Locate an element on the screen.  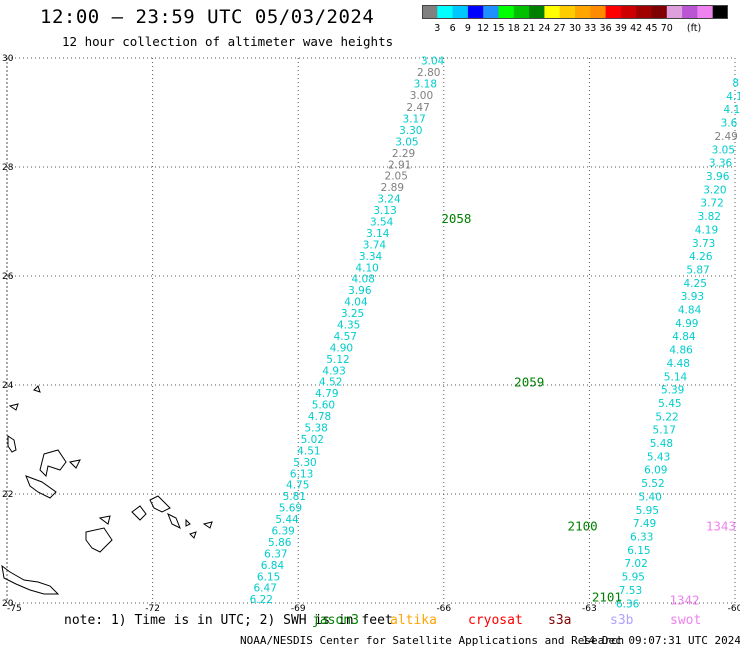
map-title: 12:00 – 23:59 UTC 05/03/2024 is located at coordinates (207, 17).